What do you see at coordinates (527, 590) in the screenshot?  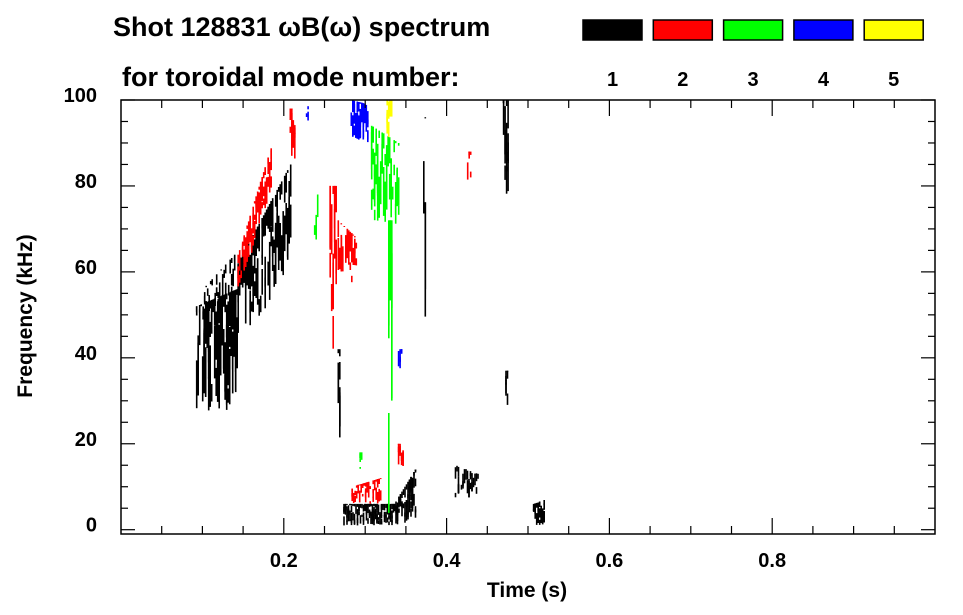 I see `x-axis-label: Time (s)` at bounding box center [527, 590].